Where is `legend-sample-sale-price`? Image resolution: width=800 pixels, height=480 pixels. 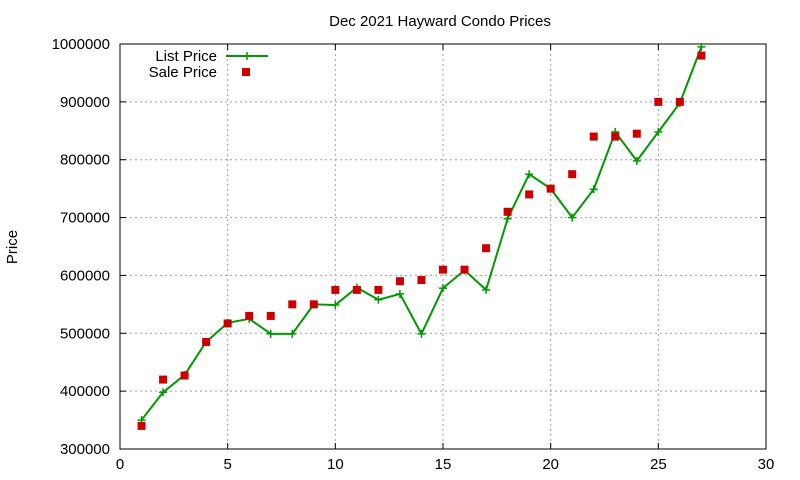
legend-sample-sale-price is located at coordinates (246, 72).